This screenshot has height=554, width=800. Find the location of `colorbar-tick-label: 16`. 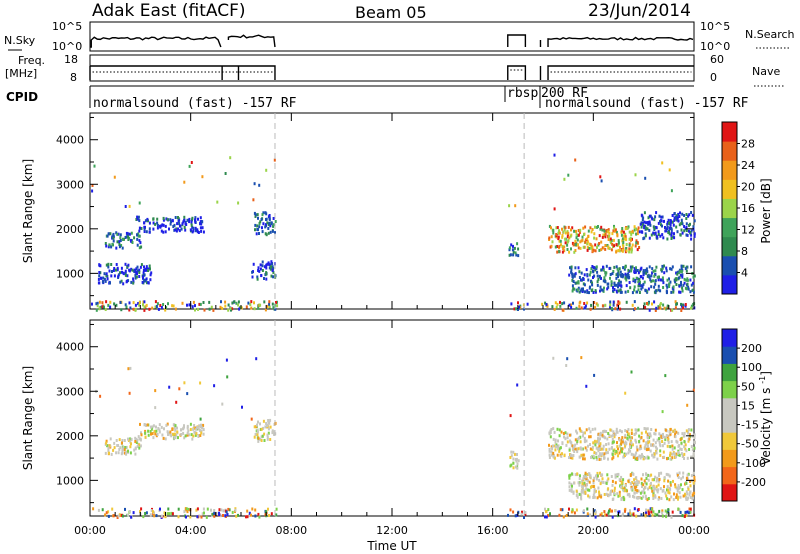

colorbar-tick-label: 16 is located at coordinates (748, 208).